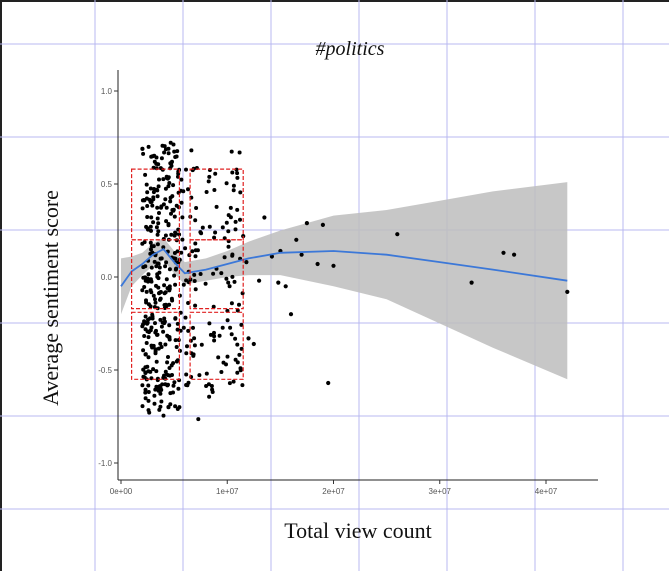 The height and width of the screenshot is (571, 669). I want to click on y-tick-label: -1.0, so click(105, 463).